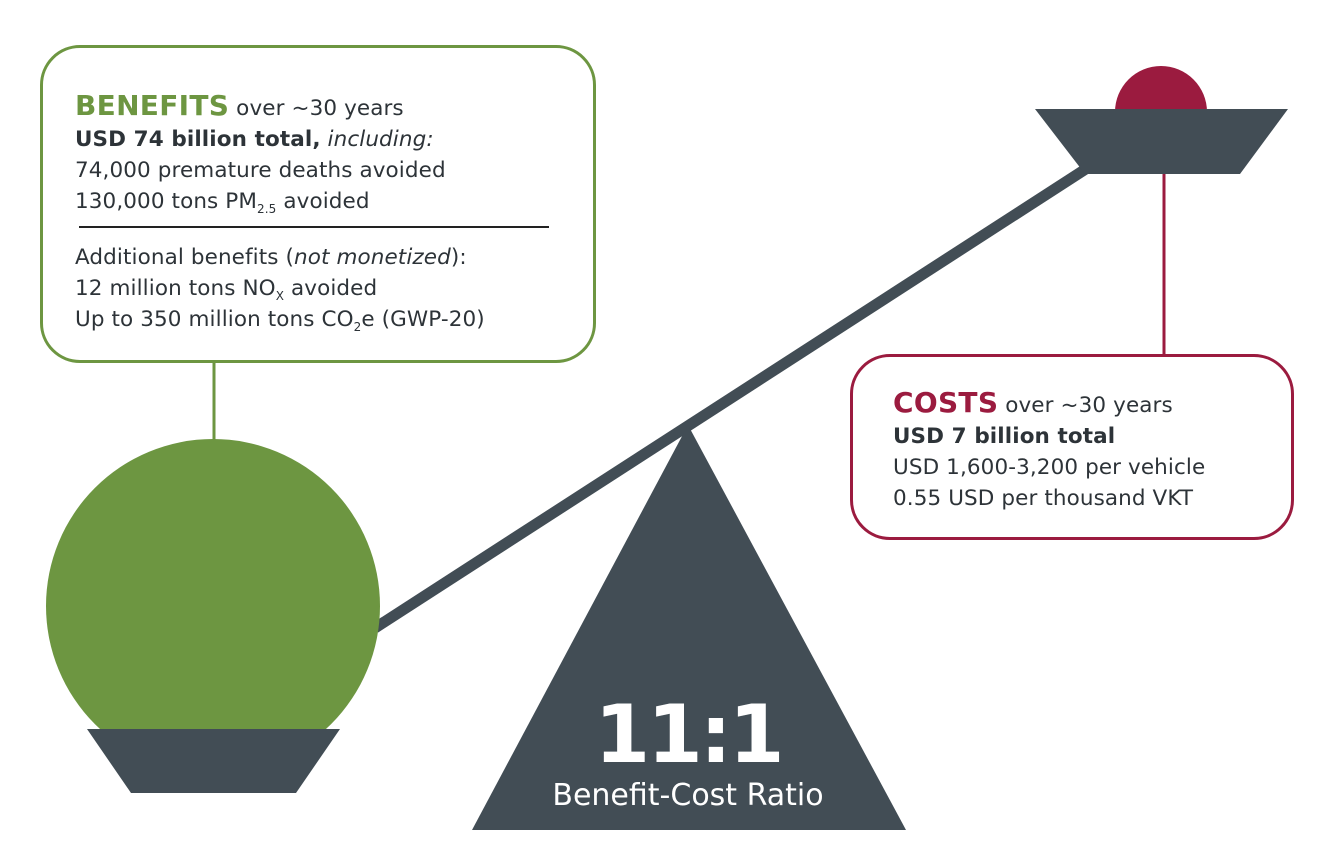  I want to click on additional-suffix: ):, so click(458, 257).